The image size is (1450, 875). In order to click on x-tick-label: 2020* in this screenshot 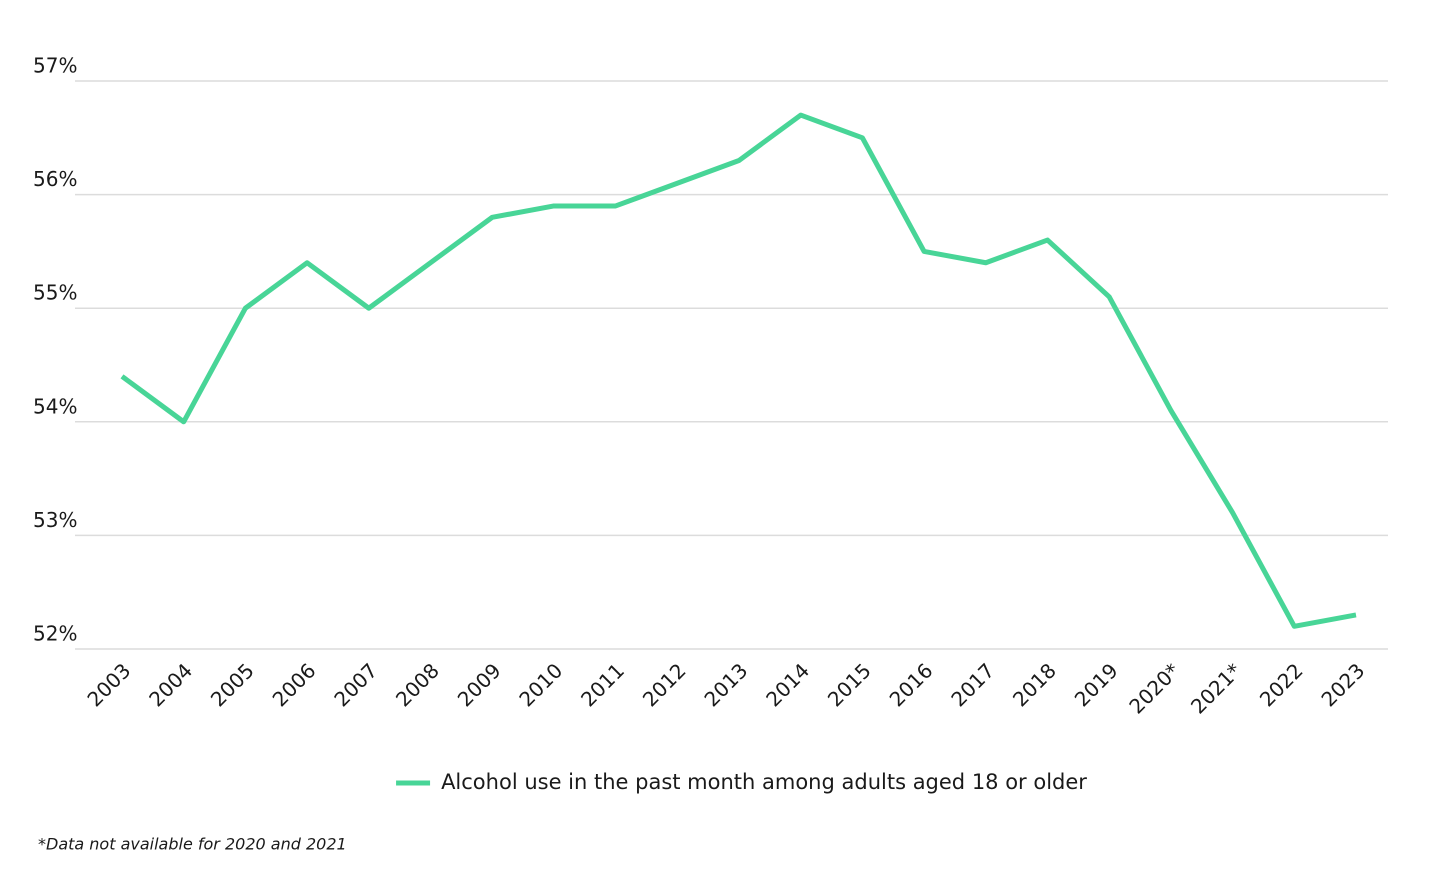, I will do `click(1154, 688)`.